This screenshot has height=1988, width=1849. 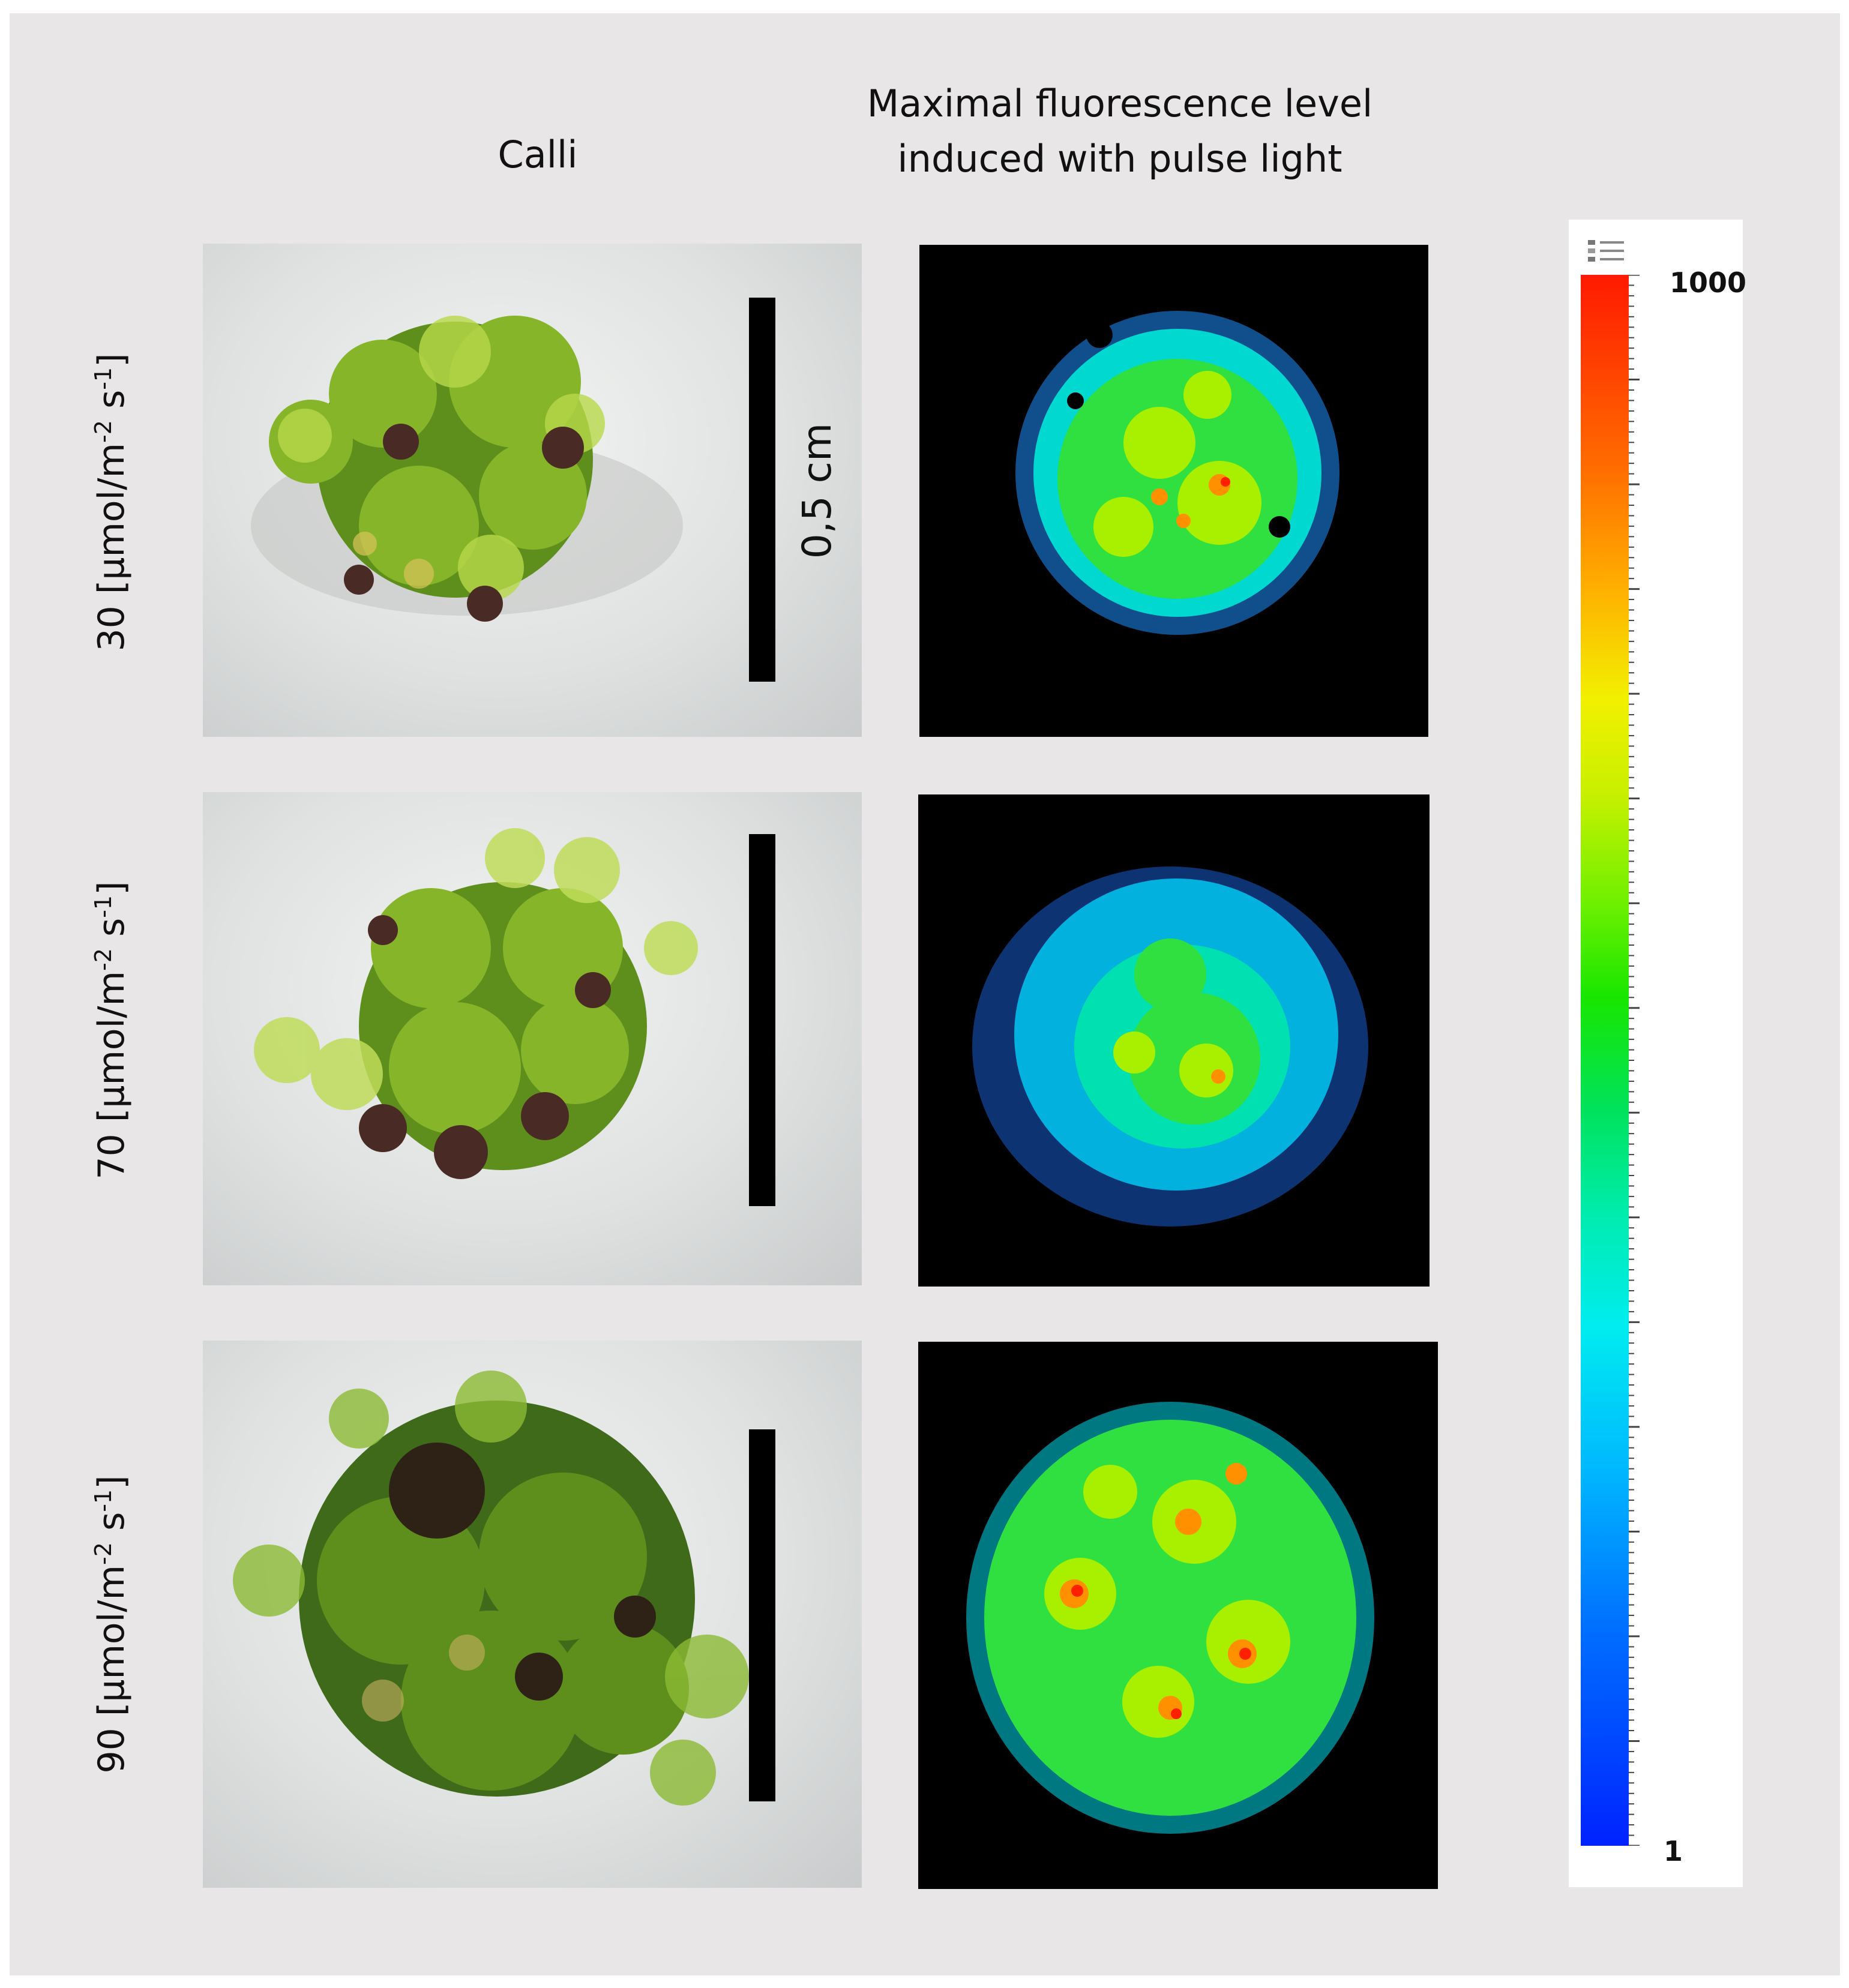 What do you see at coordinates (538, 154) in the screenshot?
I see `calli-column-title: Calli` at bounding box center [538, 154].